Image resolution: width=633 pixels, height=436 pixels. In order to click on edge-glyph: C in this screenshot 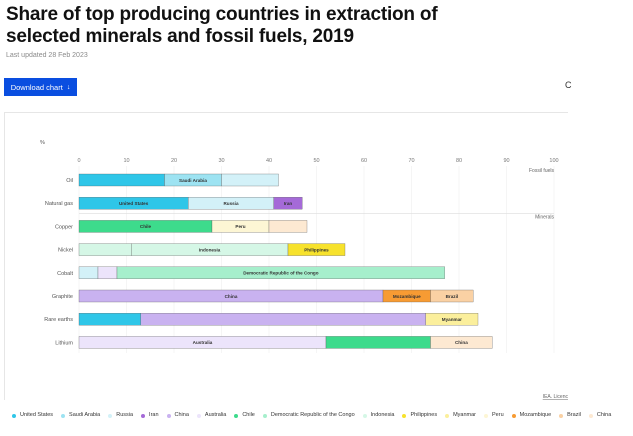, I will do `click(568, 85)`.